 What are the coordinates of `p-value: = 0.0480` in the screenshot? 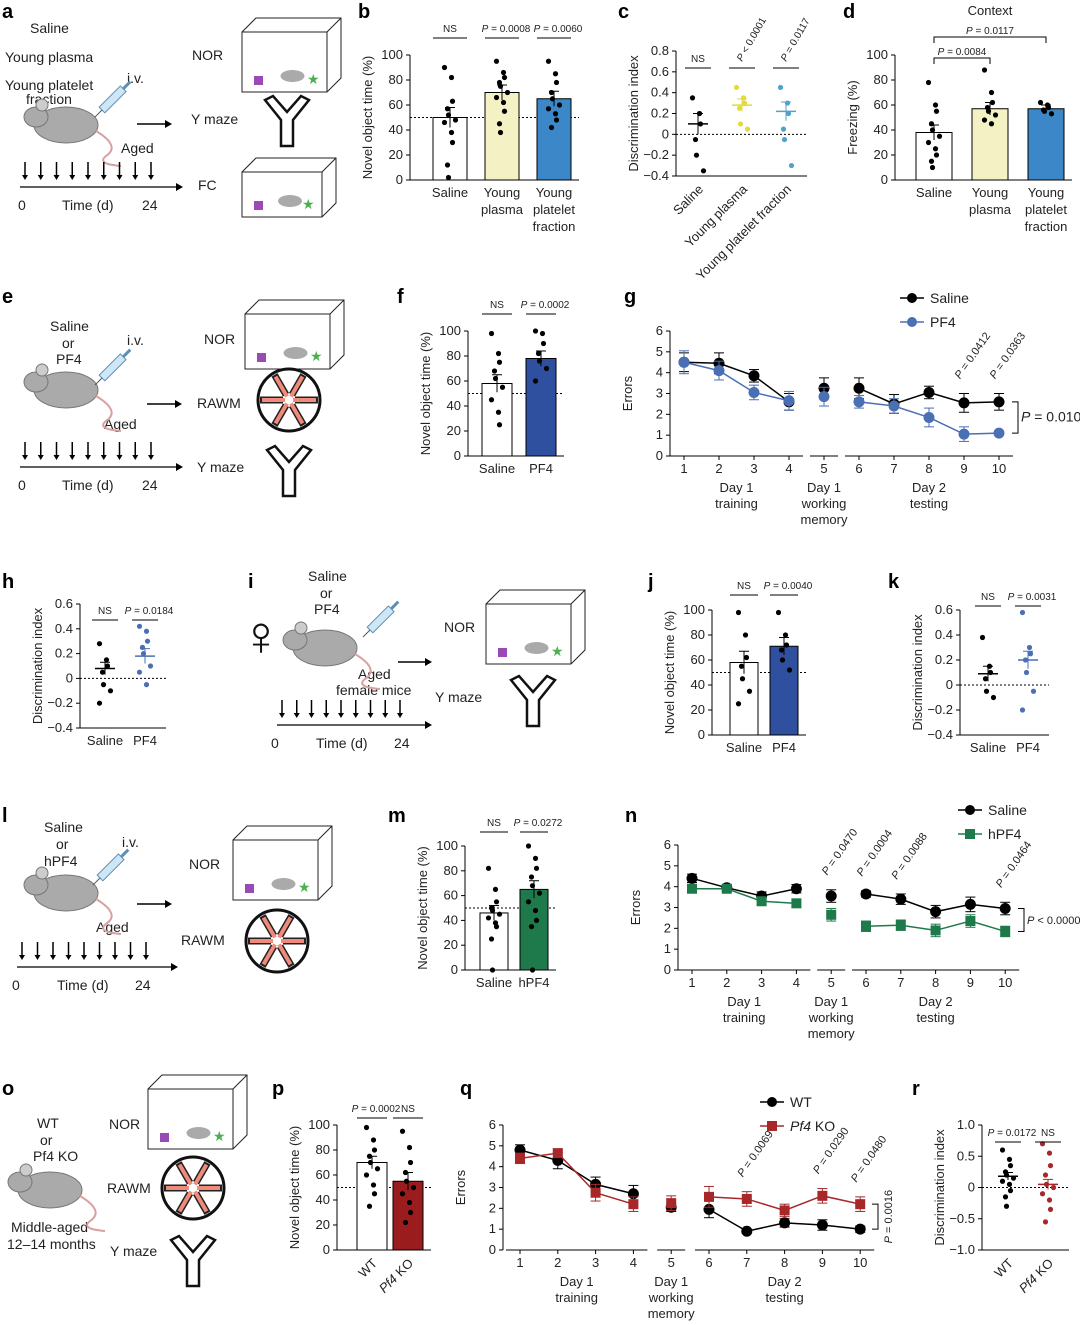 It's located at (871, 1156).